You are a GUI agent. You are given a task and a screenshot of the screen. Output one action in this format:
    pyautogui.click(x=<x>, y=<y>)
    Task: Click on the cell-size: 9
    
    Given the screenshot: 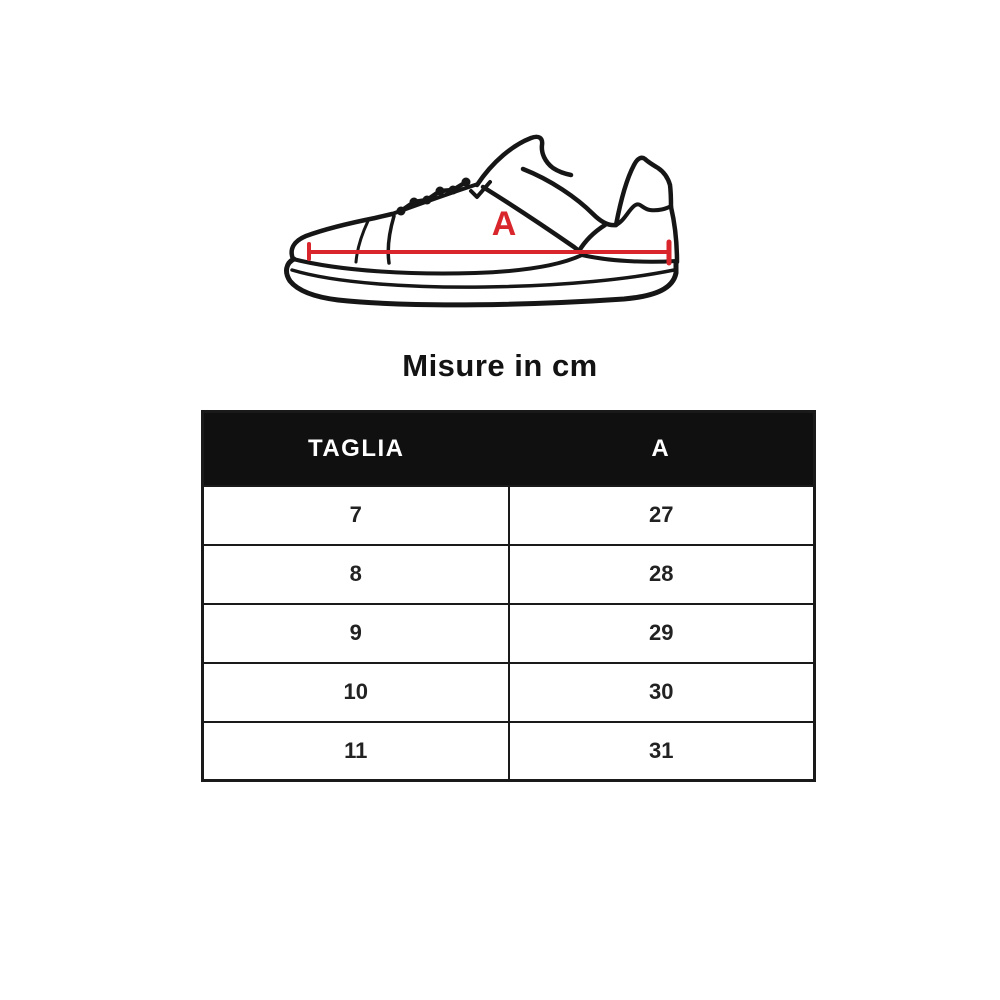 What is the action you would take?
    pyautogui.click(x=355, y=633)
    